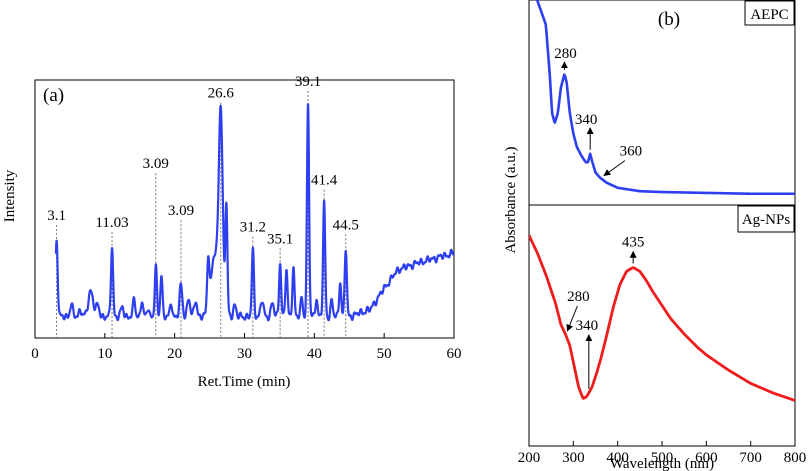 The image size is (810, 471). What do you see at coordinates (599, 217) in the screenshot?
I see `peak-annotations: 280 340 360 280 340 435` at bounding box center [599, 217].